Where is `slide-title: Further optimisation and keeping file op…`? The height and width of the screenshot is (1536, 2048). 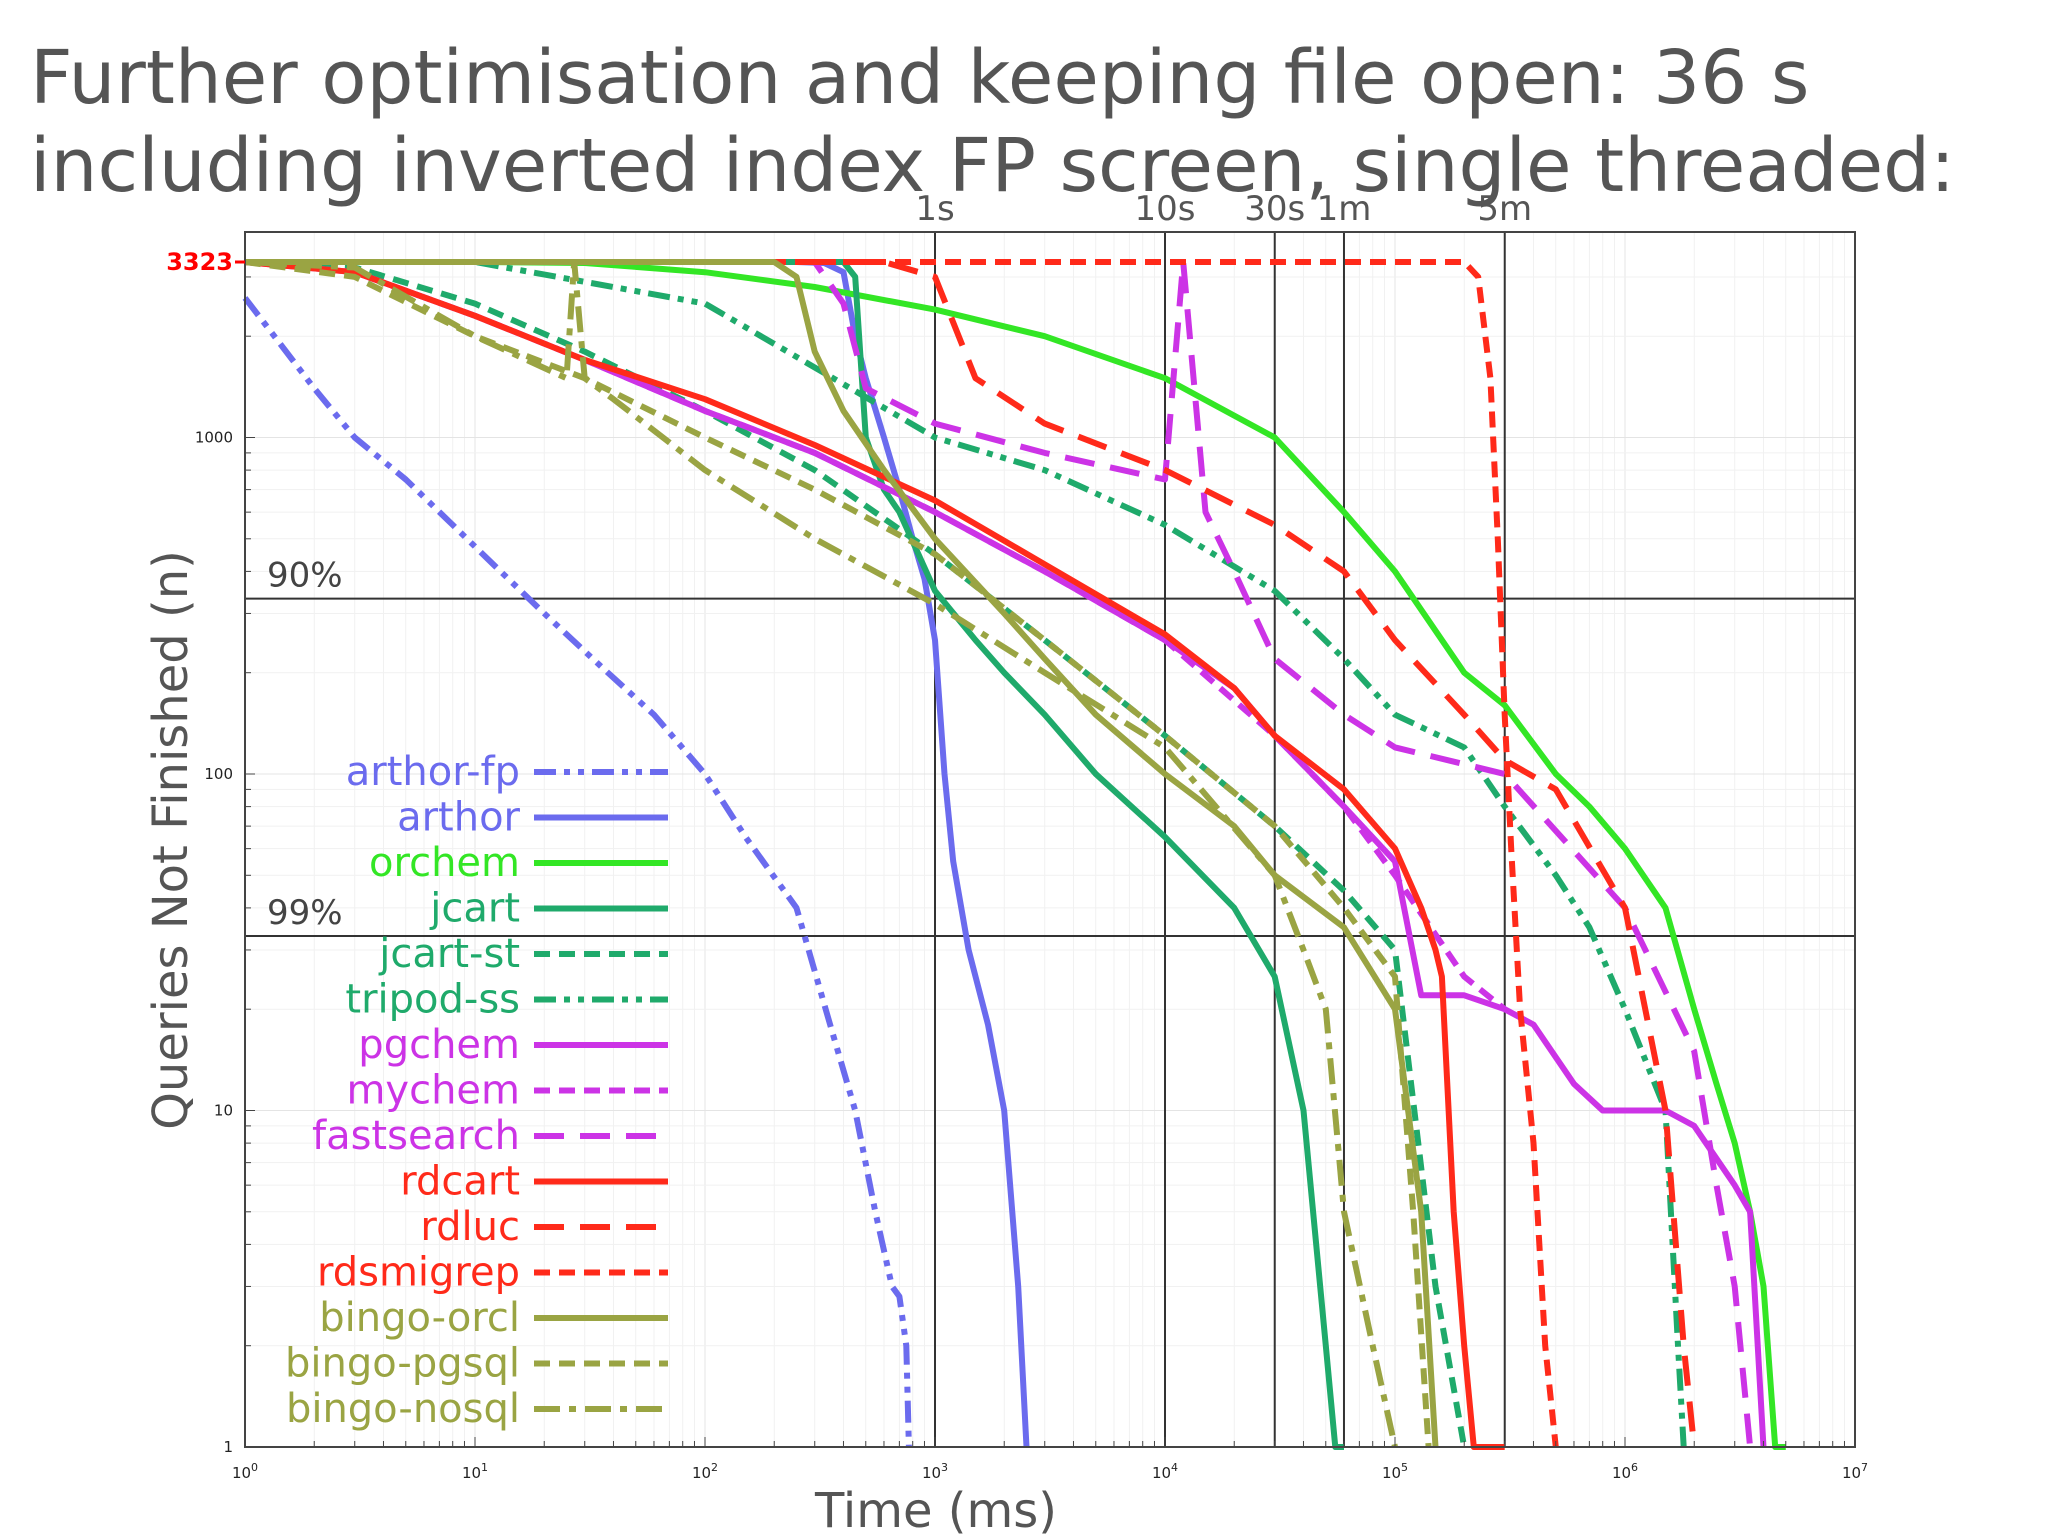 slide-title: Further optimisation and keeping file op… is located at coordinates (993, 122).